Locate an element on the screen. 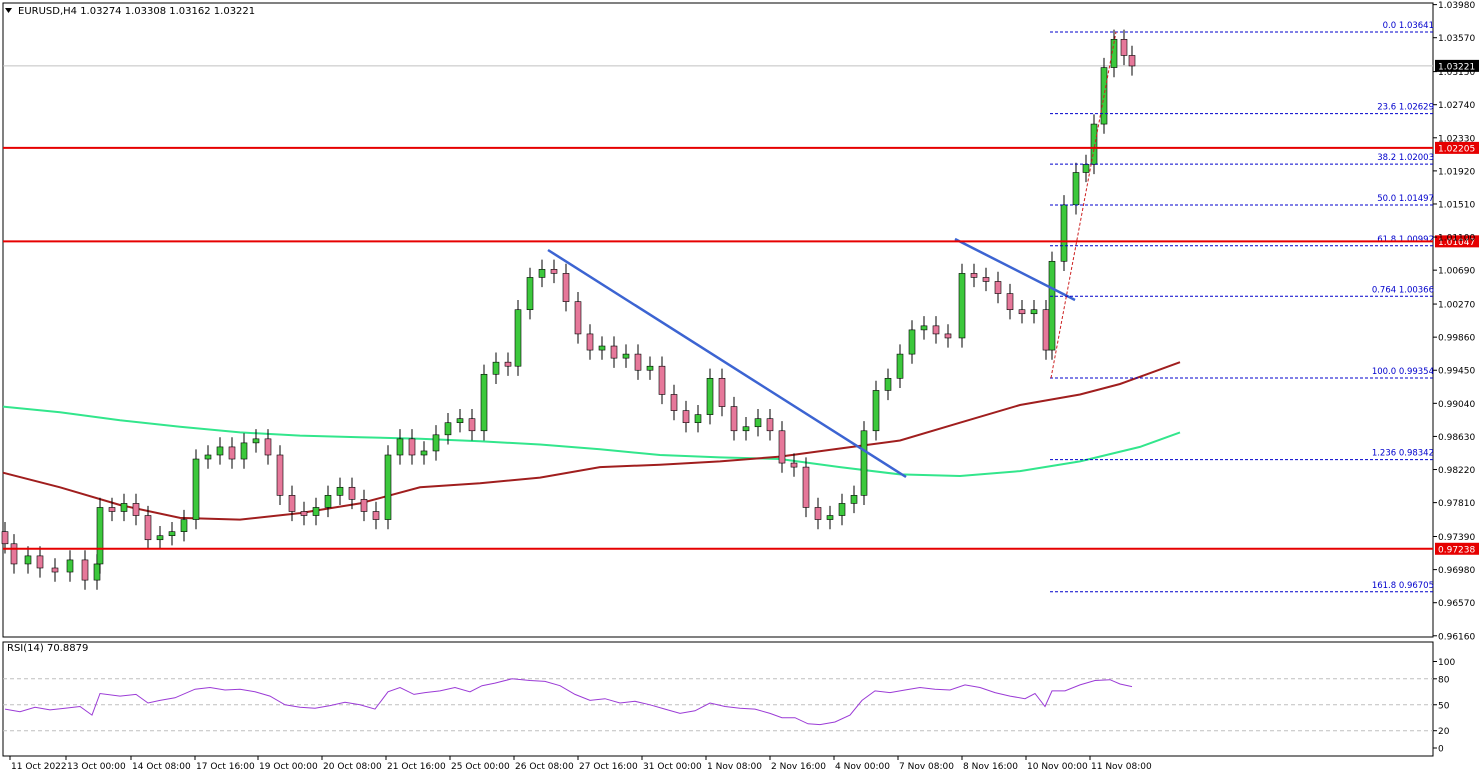 The image size is (1480, 780). rsi-tick-label: 100 is located at coordinates (1446, 663).